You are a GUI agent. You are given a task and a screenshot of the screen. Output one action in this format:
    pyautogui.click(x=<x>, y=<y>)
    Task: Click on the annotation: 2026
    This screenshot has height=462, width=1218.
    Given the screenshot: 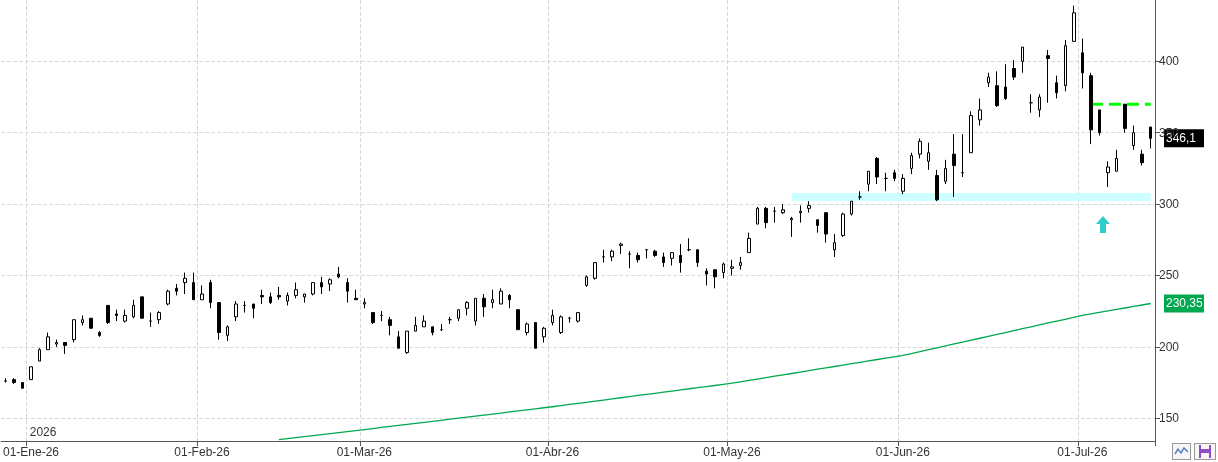 What is the action you would take?
    pyautogui.click(x=43, y=432)
    